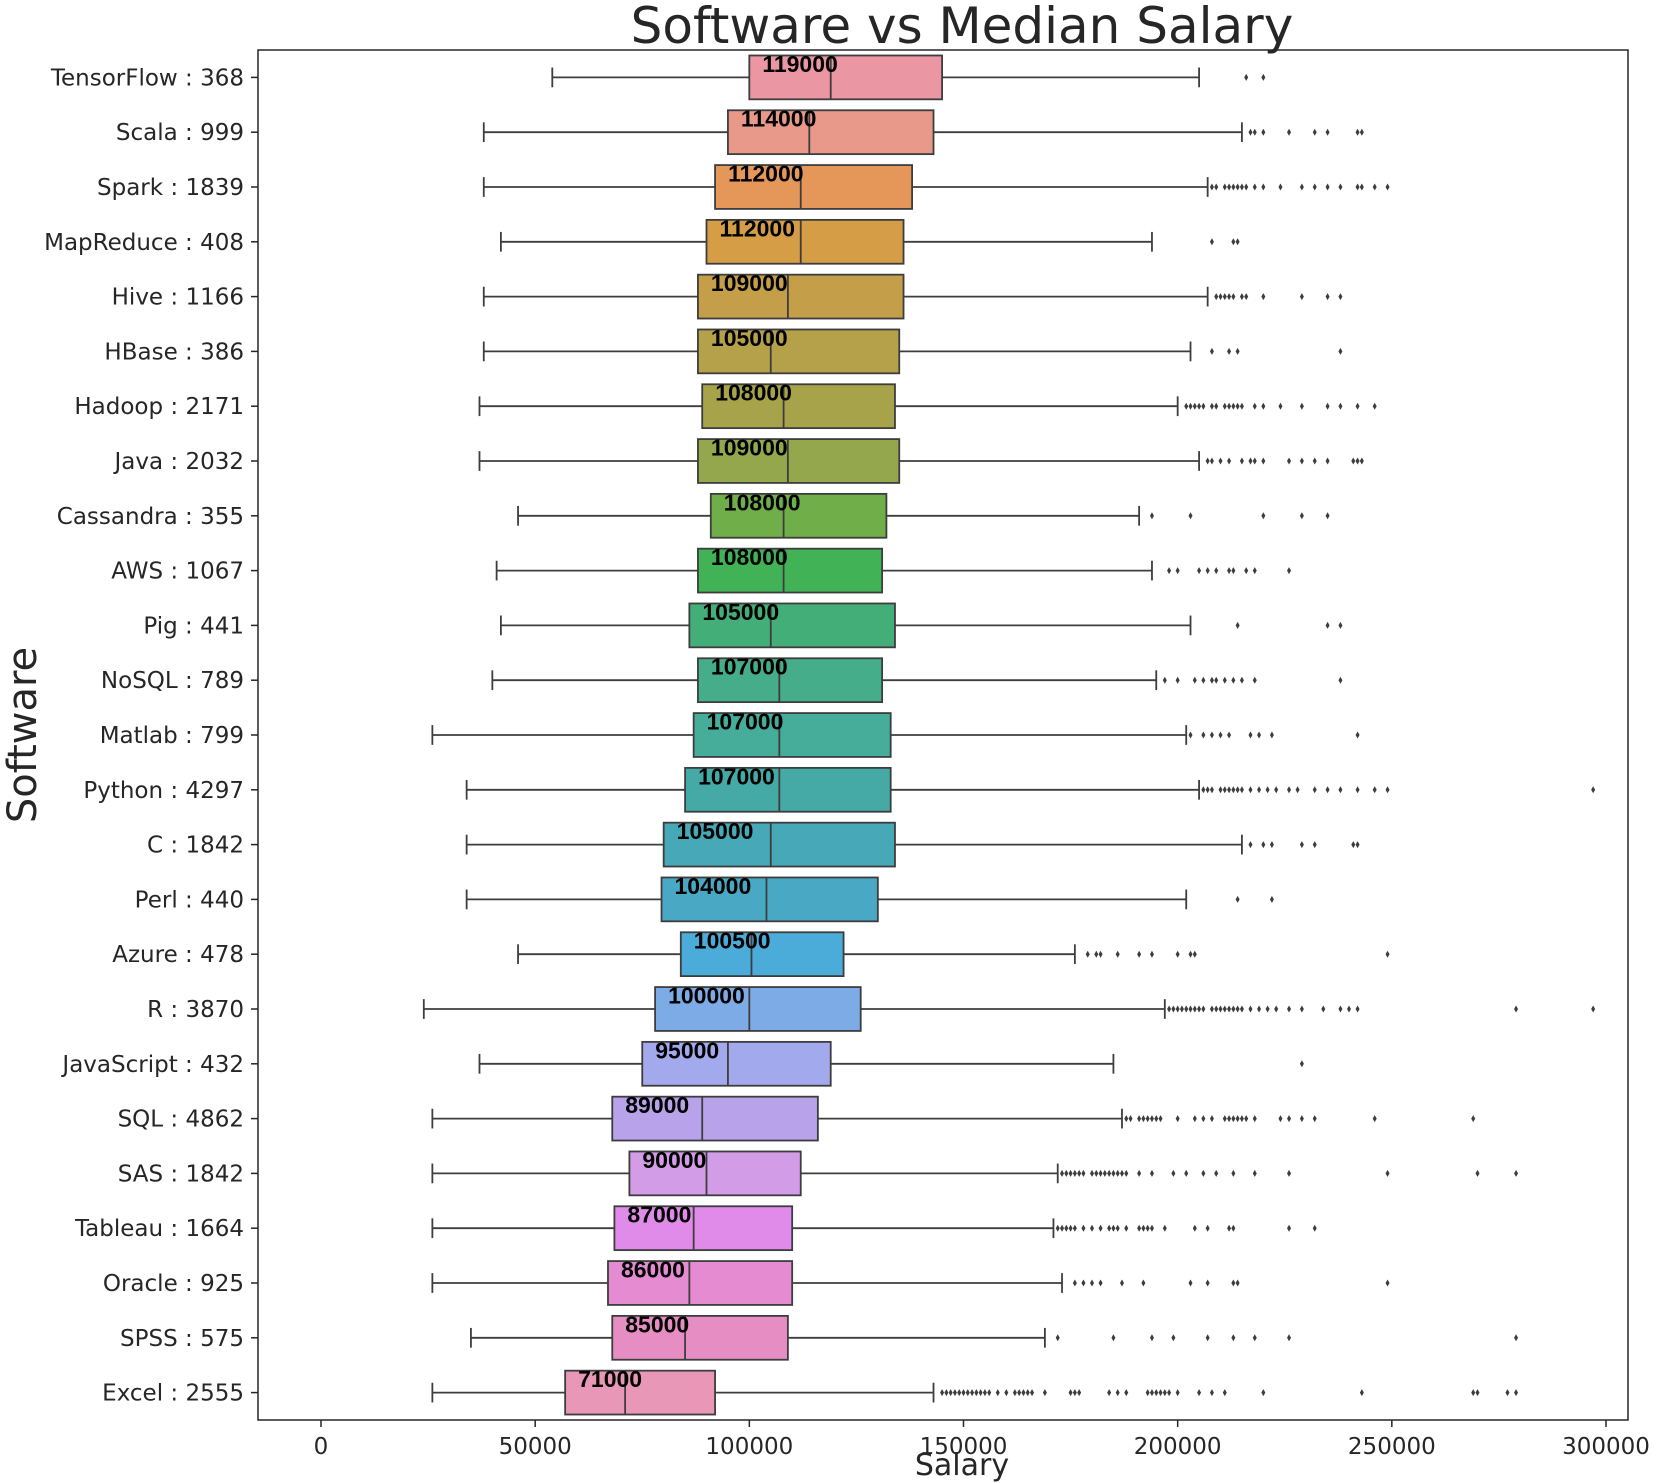  Describe the element at coordinates (732, 941) in the screenshot. I see `median-value-label: 100500` at that location.